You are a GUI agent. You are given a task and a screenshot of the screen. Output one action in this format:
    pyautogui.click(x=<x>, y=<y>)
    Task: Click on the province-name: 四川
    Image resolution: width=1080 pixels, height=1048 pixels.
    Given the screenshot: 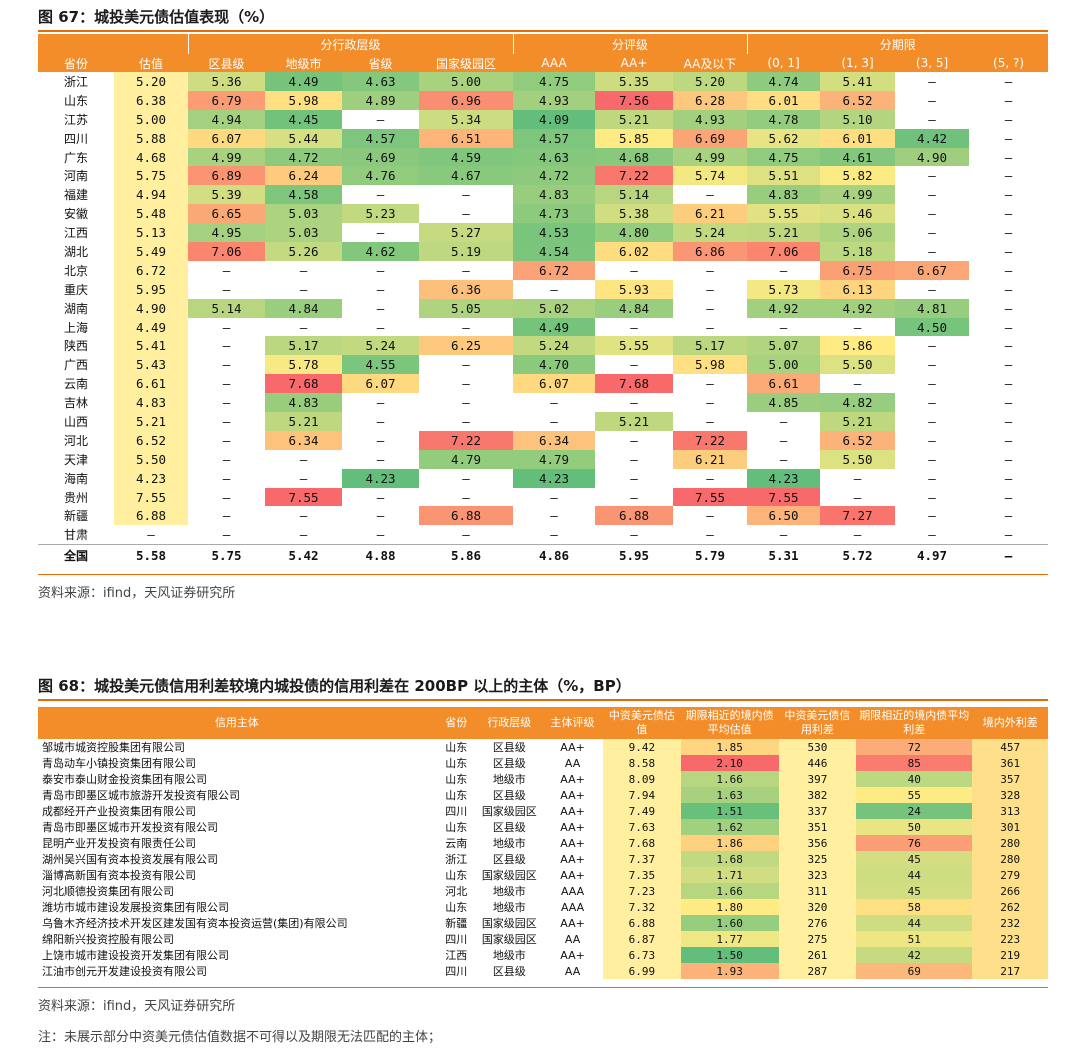 What is the action you would take?
    pyautogui.click(x=75, y=138)
    